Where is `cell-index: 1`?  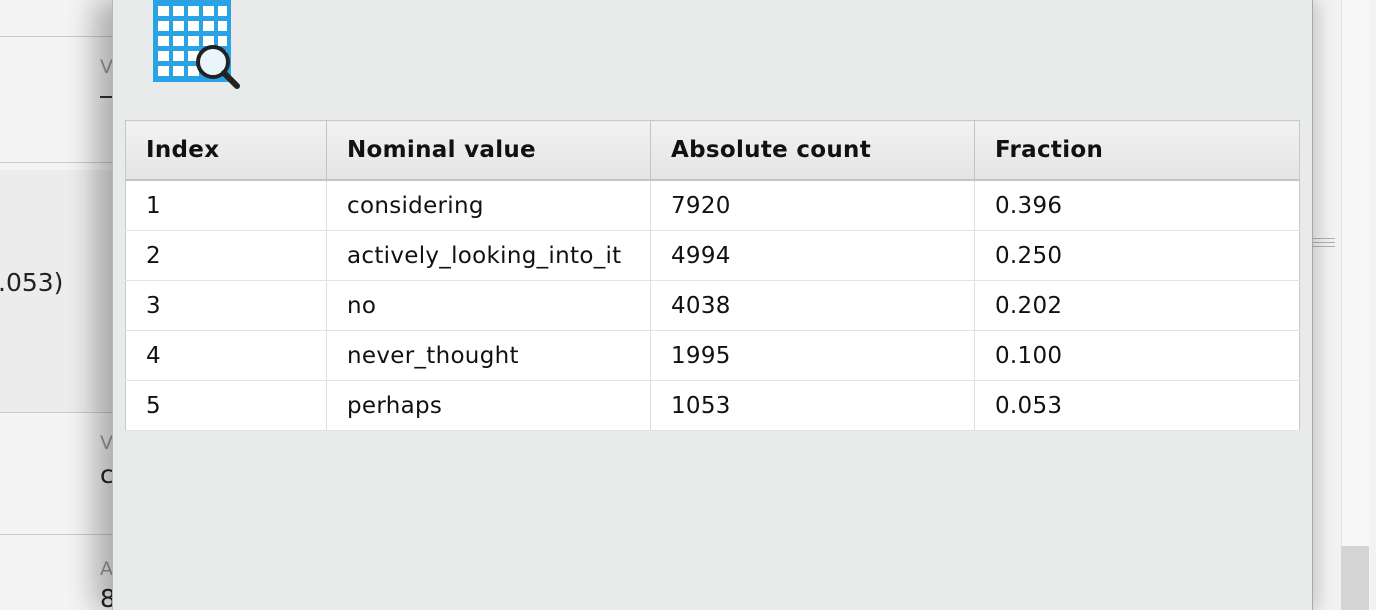
cell-index: 1 is located at coordinates (226, 205).